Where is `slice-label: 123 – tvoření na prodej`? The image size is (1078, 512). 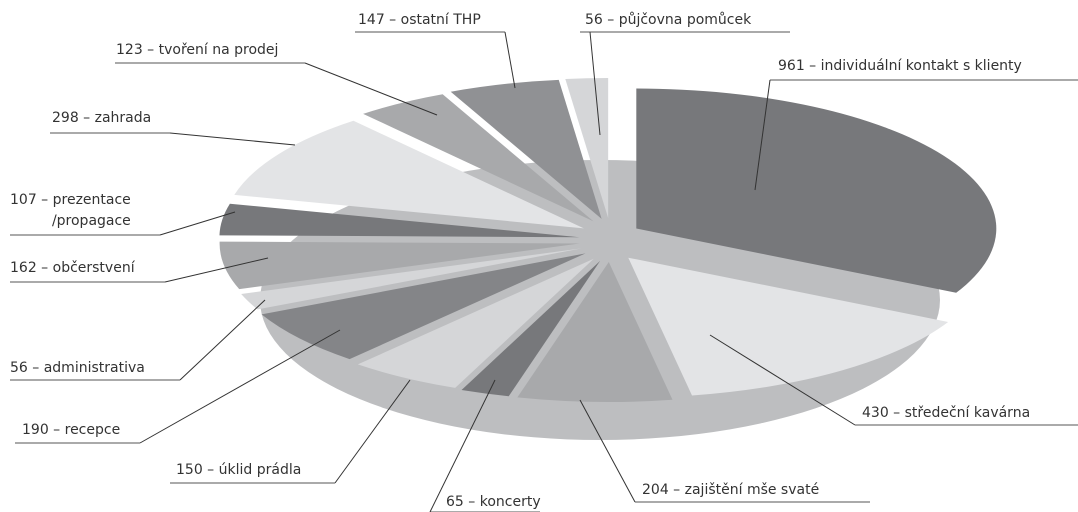 slice-label: 123 – tvoření na prodej is located at coordinates (197, 50).